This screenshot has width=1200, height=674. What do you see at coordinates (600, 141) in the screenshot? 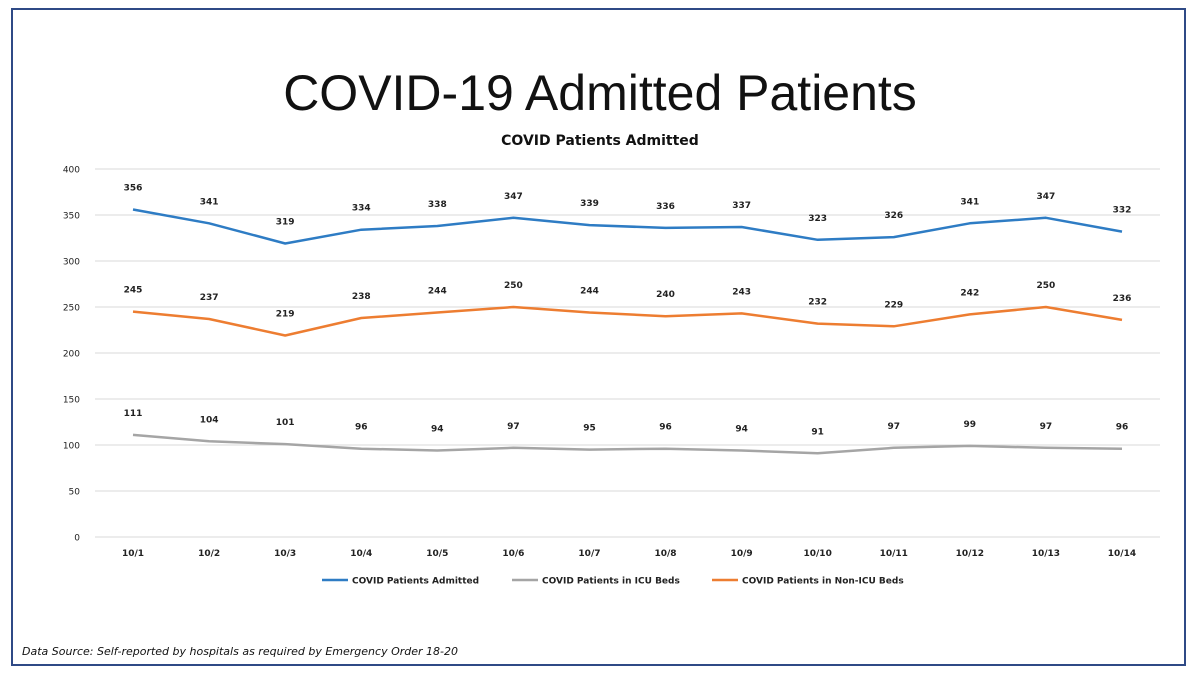
I see `chart-title: COVID Patients Admitted` at bounding box center [600, 141].